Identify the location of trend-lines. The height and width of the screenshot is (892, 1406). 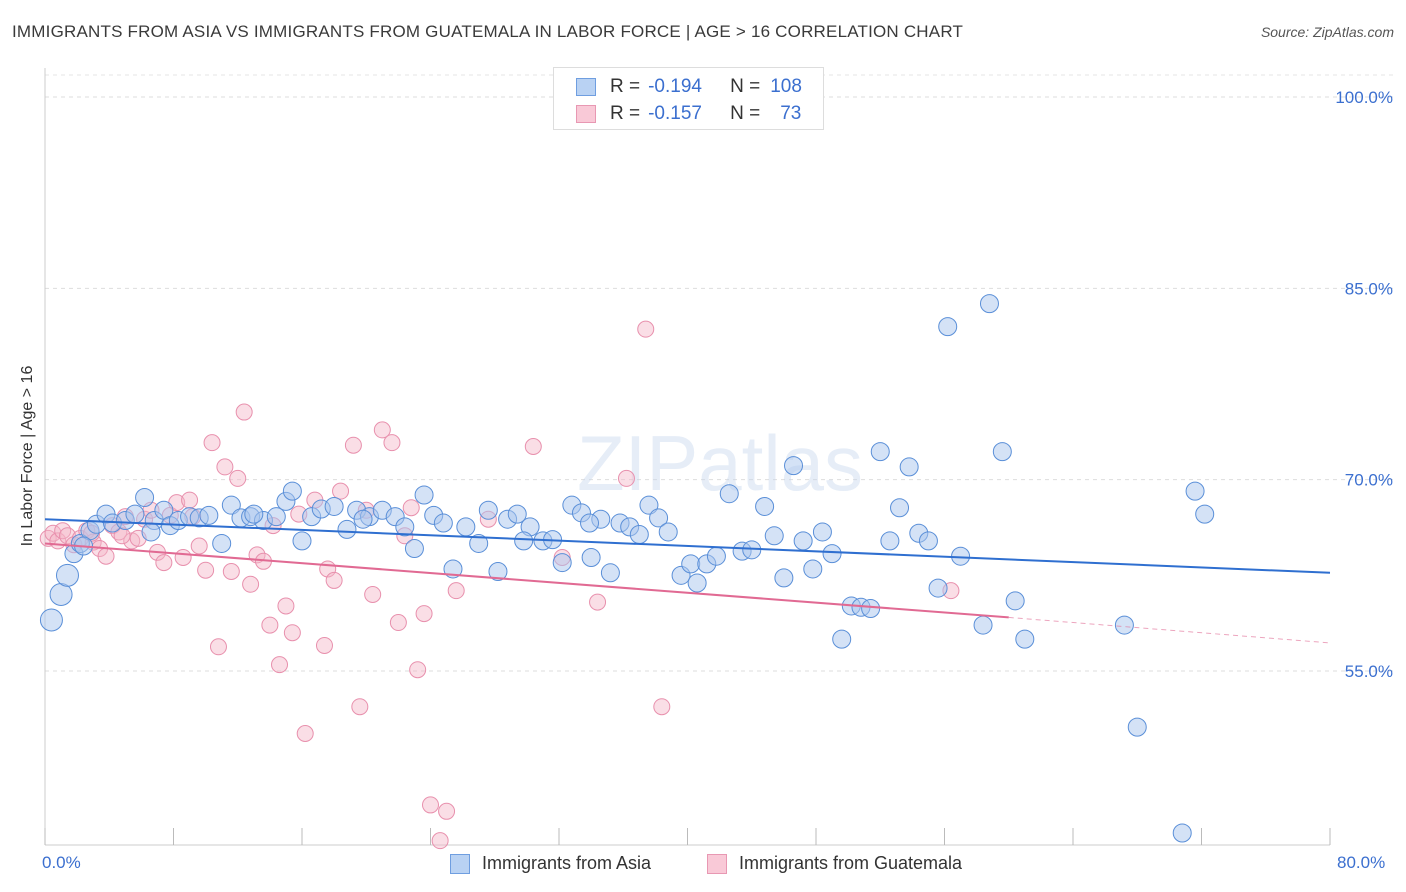
(687, 581).